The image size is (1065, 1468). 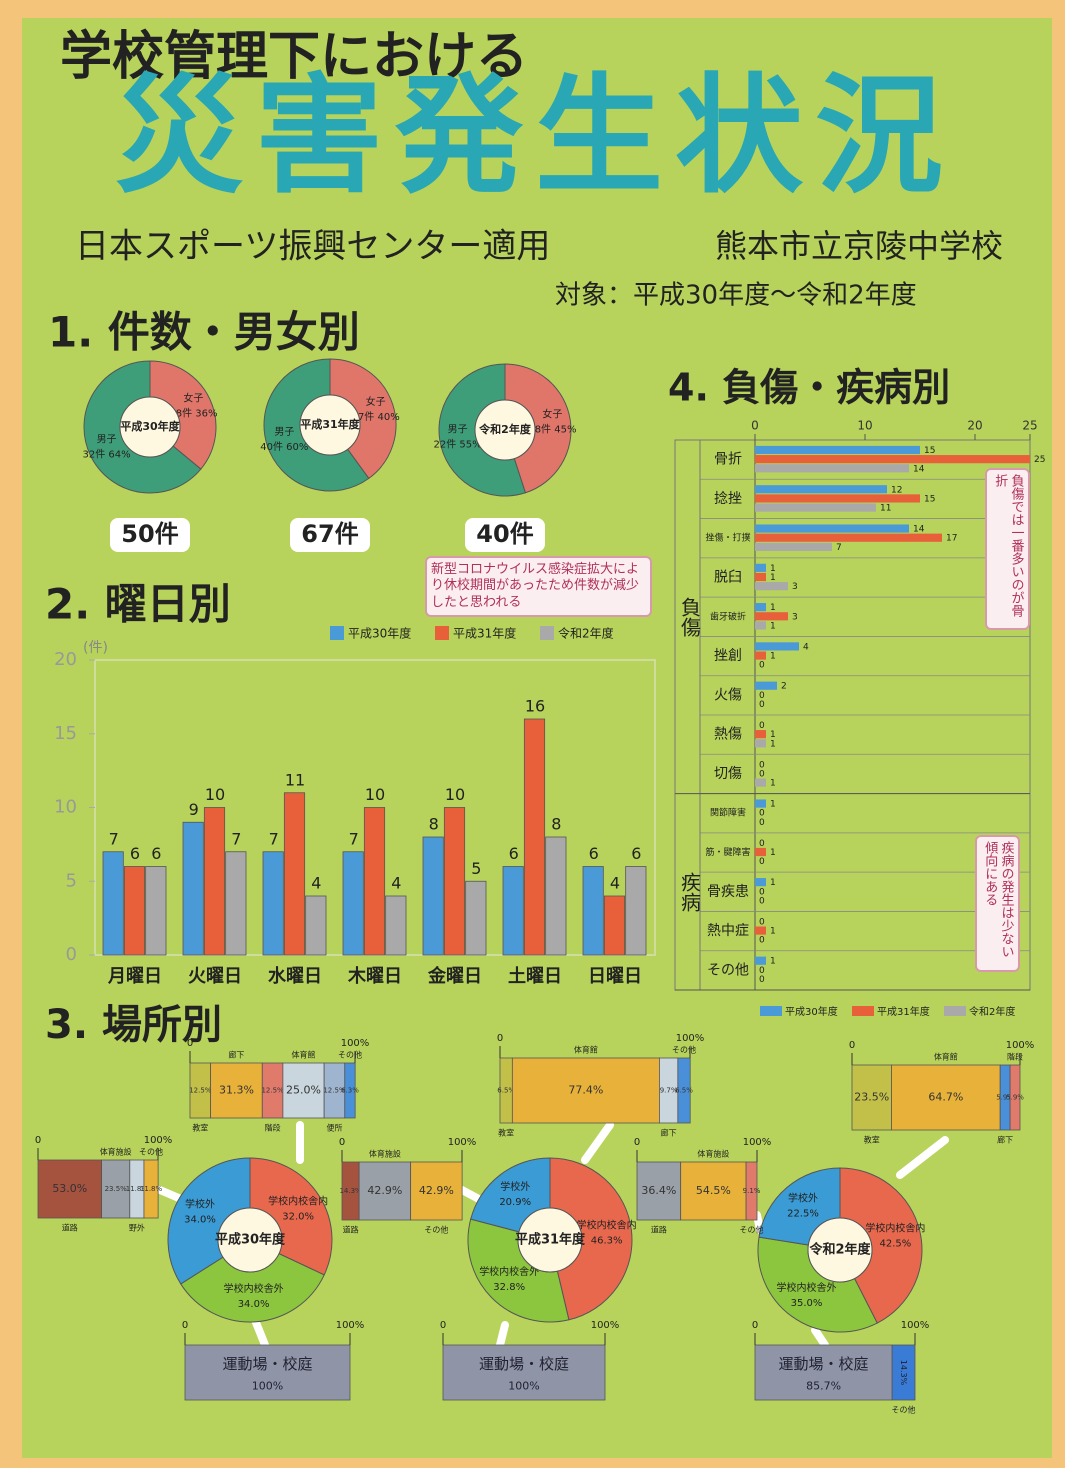 What do you see at coordinates (379, 633) in the screenshot?
I see `legend-label: 平成30年度` at bounding box center [379, 633].